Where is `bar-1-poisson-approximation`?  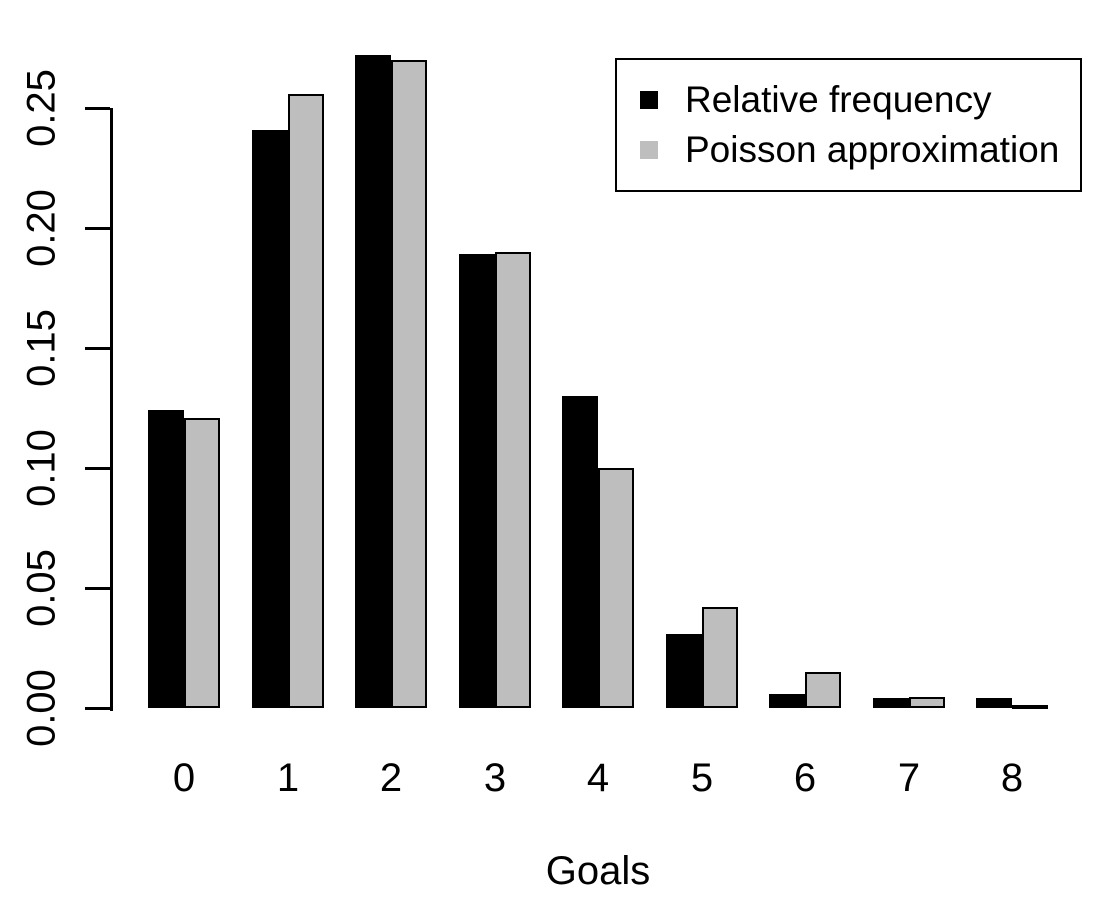 bar-1-poisson-approximation is located at coordinates (306, 401).